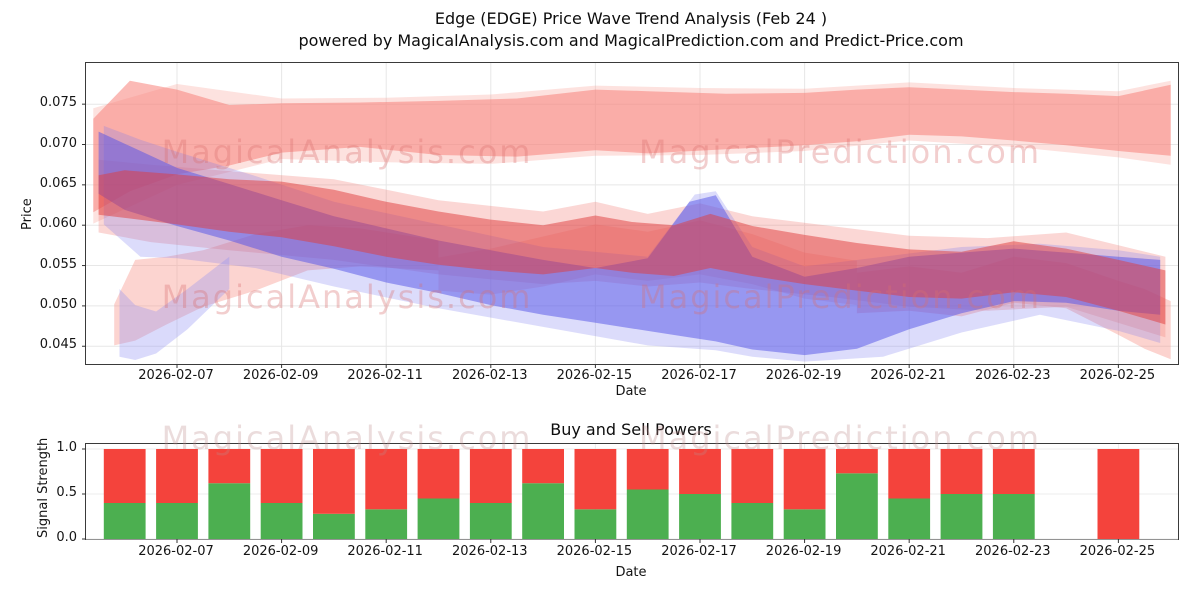 This screenshot has height=600, width=1200. Describe the element at coordinates (58, 103) in the screenshot. I see `y-tick-label: 0.075` at that location.